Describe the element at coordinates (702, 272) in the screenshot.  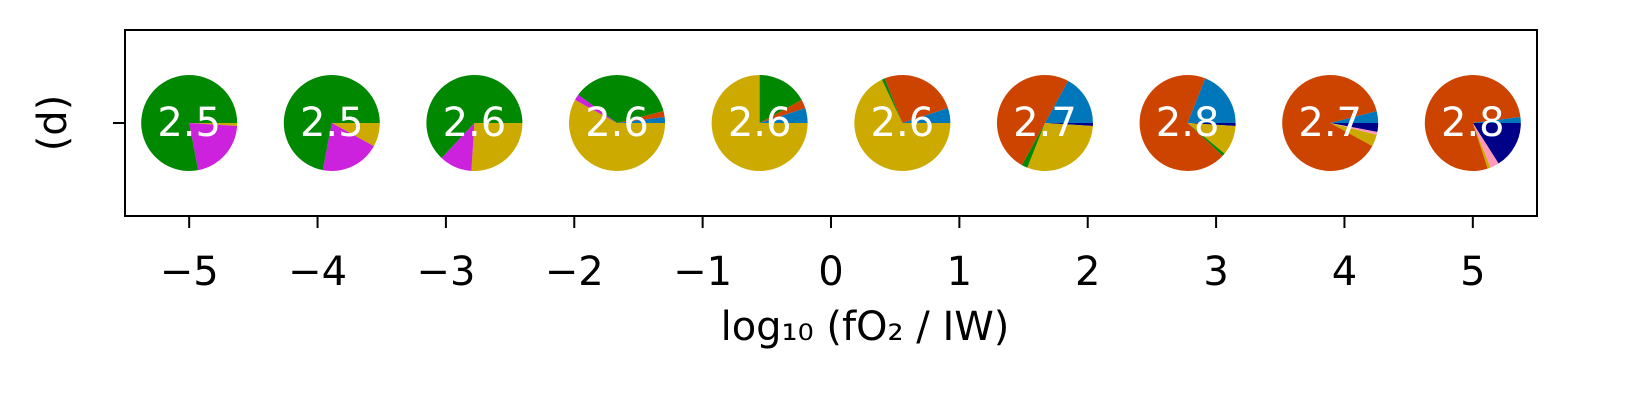
I see `x-tick-label: −1` at that location.